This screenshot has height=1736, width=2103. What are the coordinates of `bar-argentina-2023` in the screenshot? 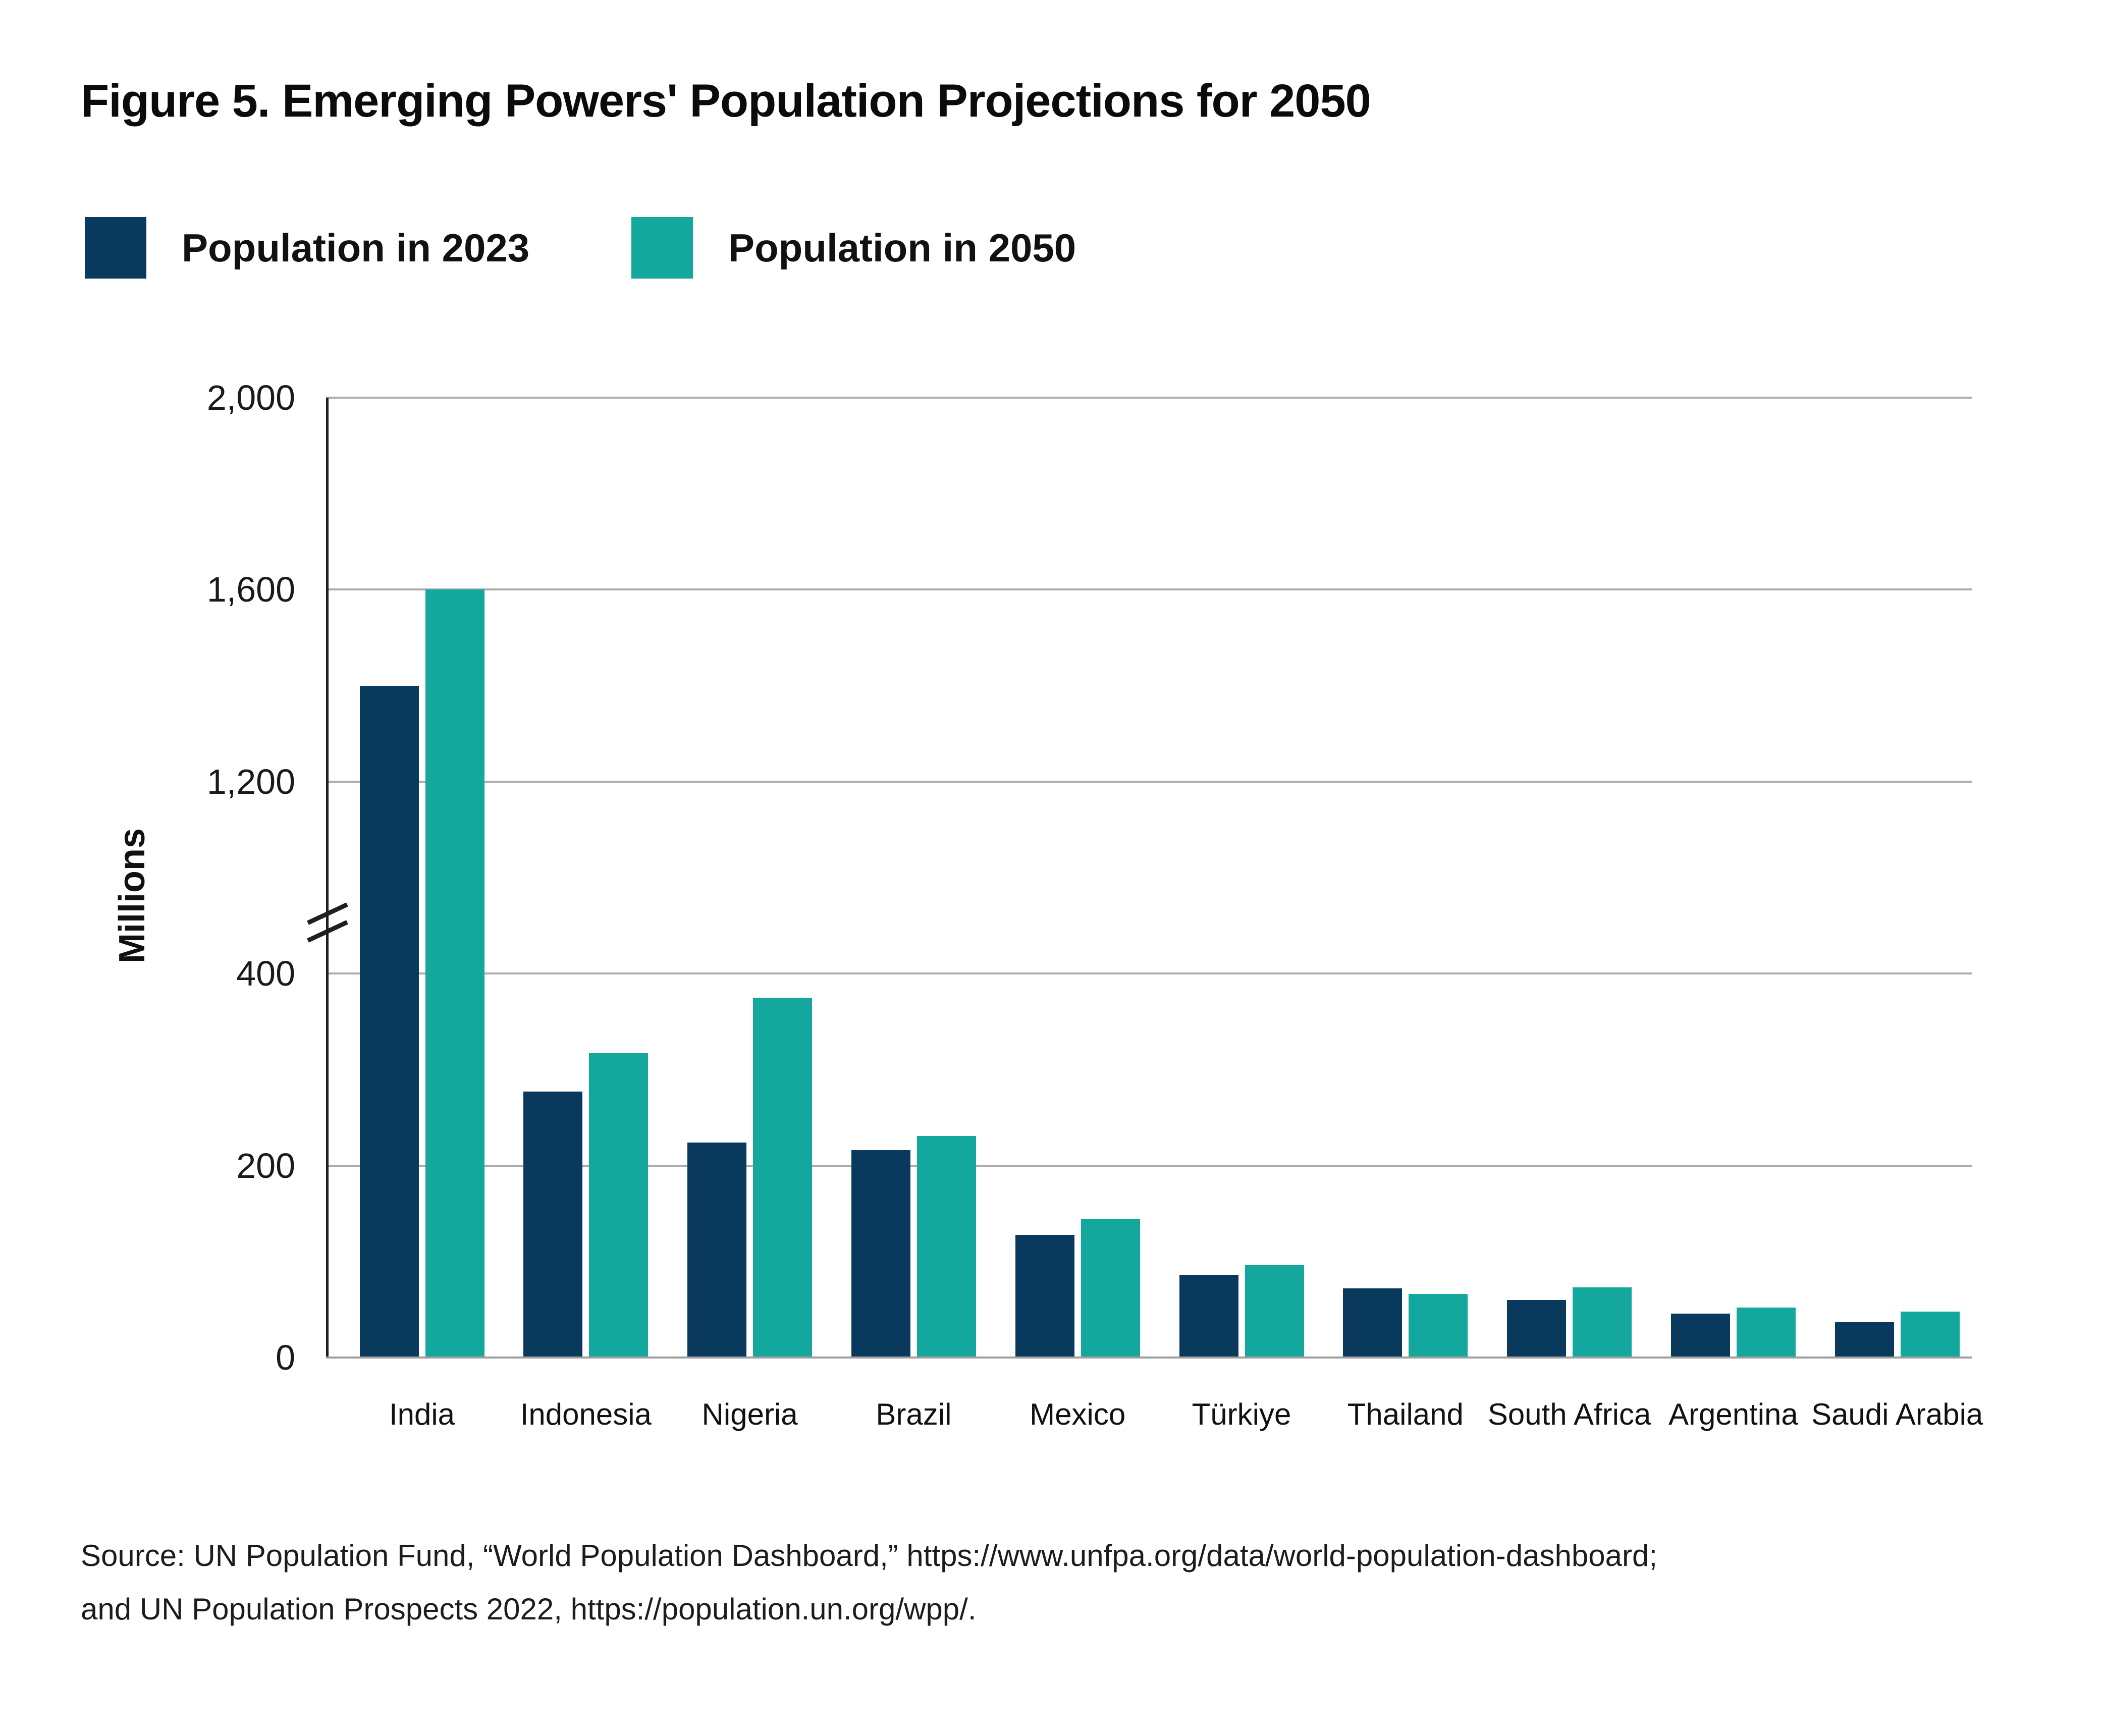 It's located at (1700, 1336).